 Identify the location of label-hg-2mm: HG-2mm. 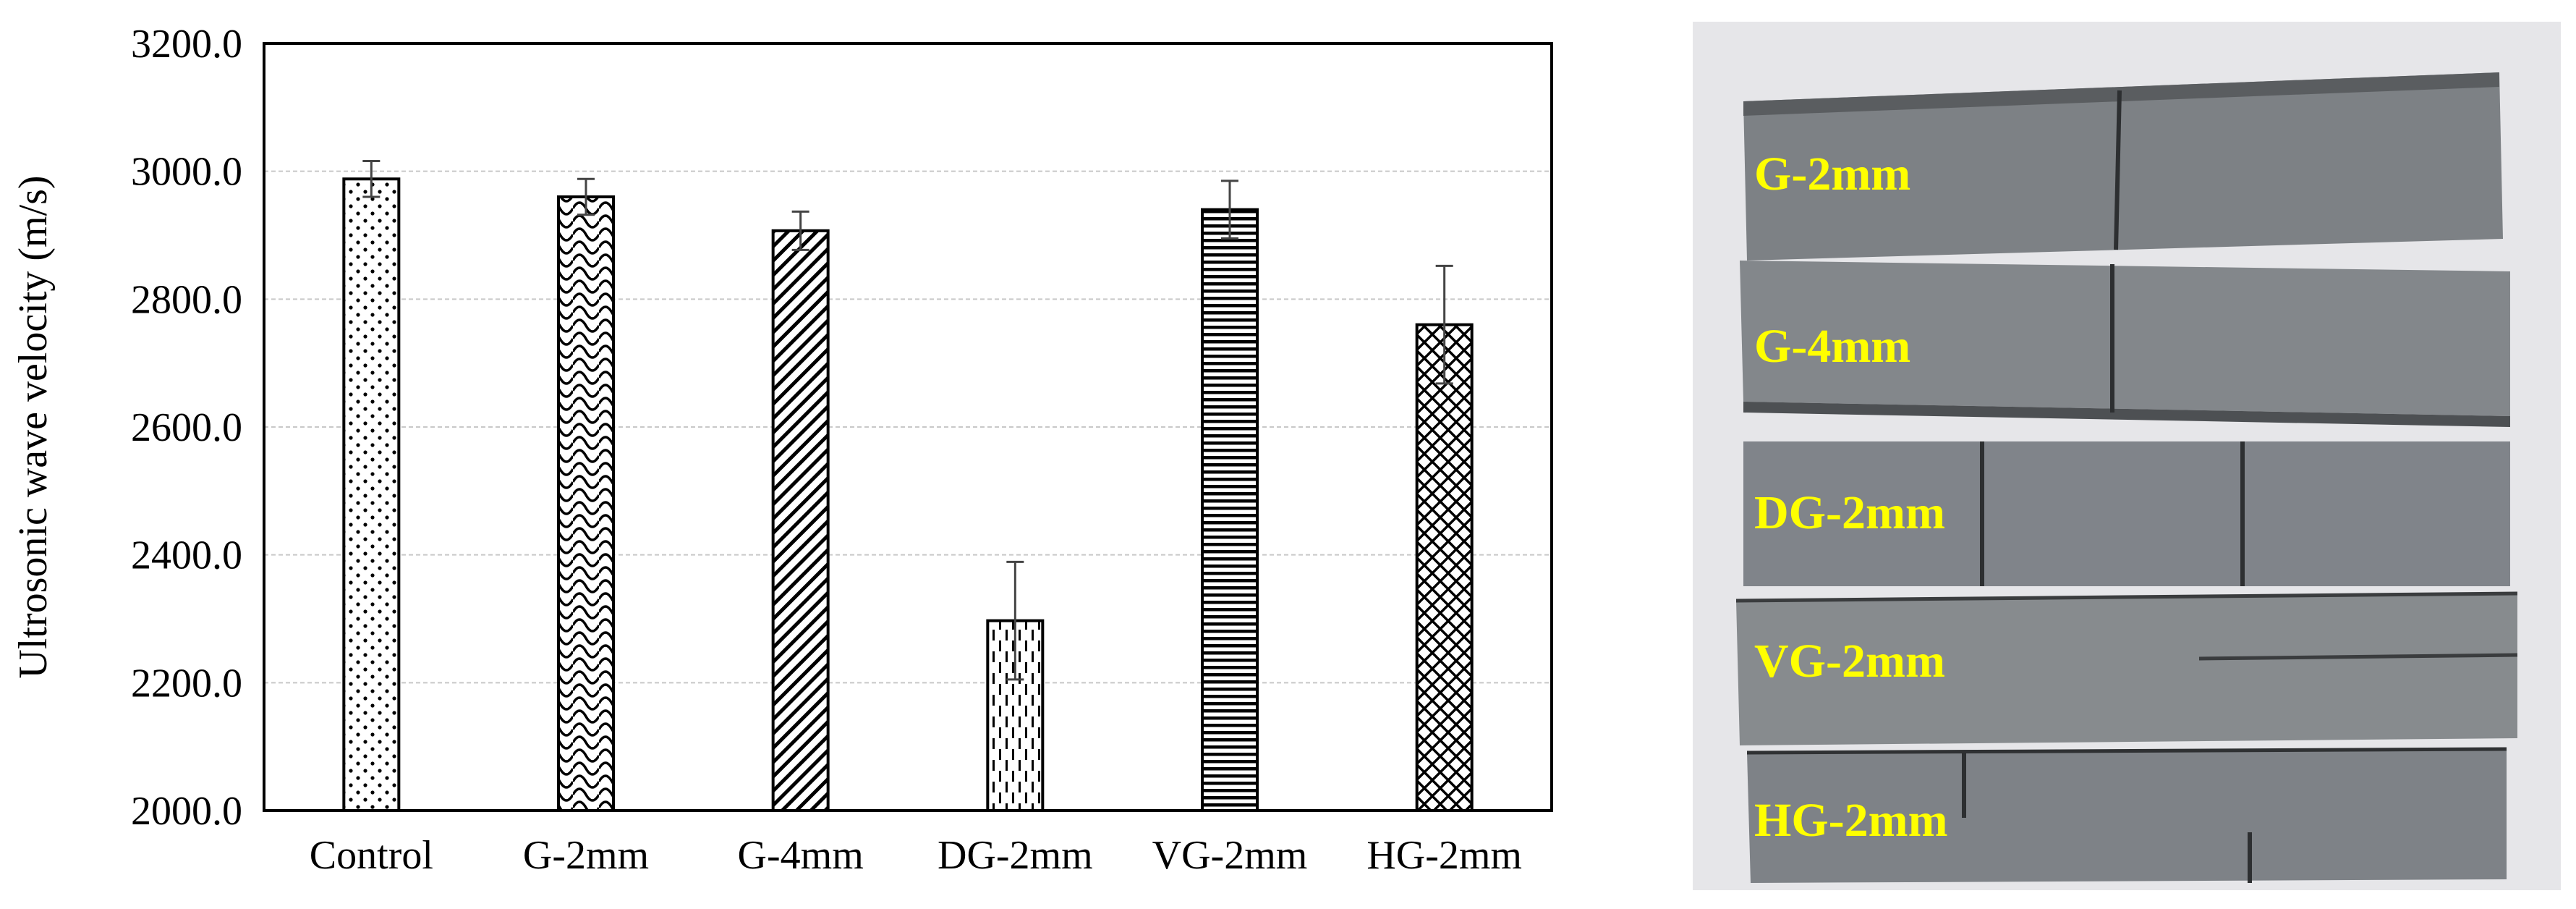
(1851, 820).